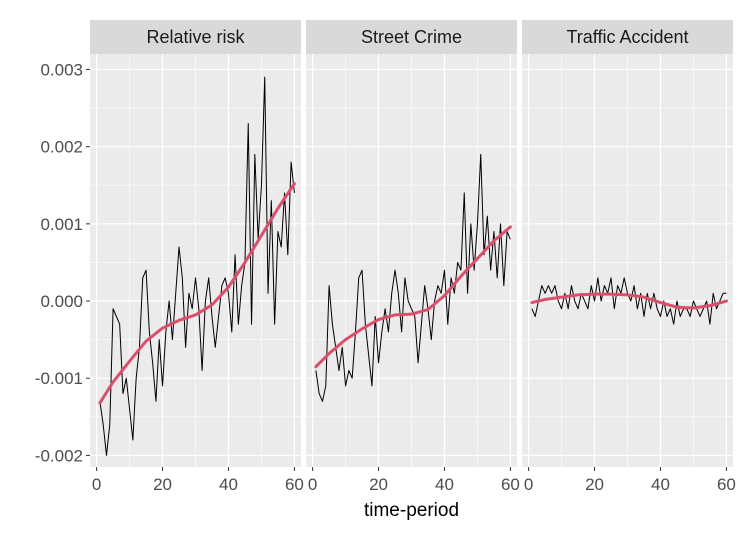 The width and height of the screenshot is (740, 540). Describe the element at coordinates (411, 510) in the screenshot. I see `x-axis-title: time-period` at that location.